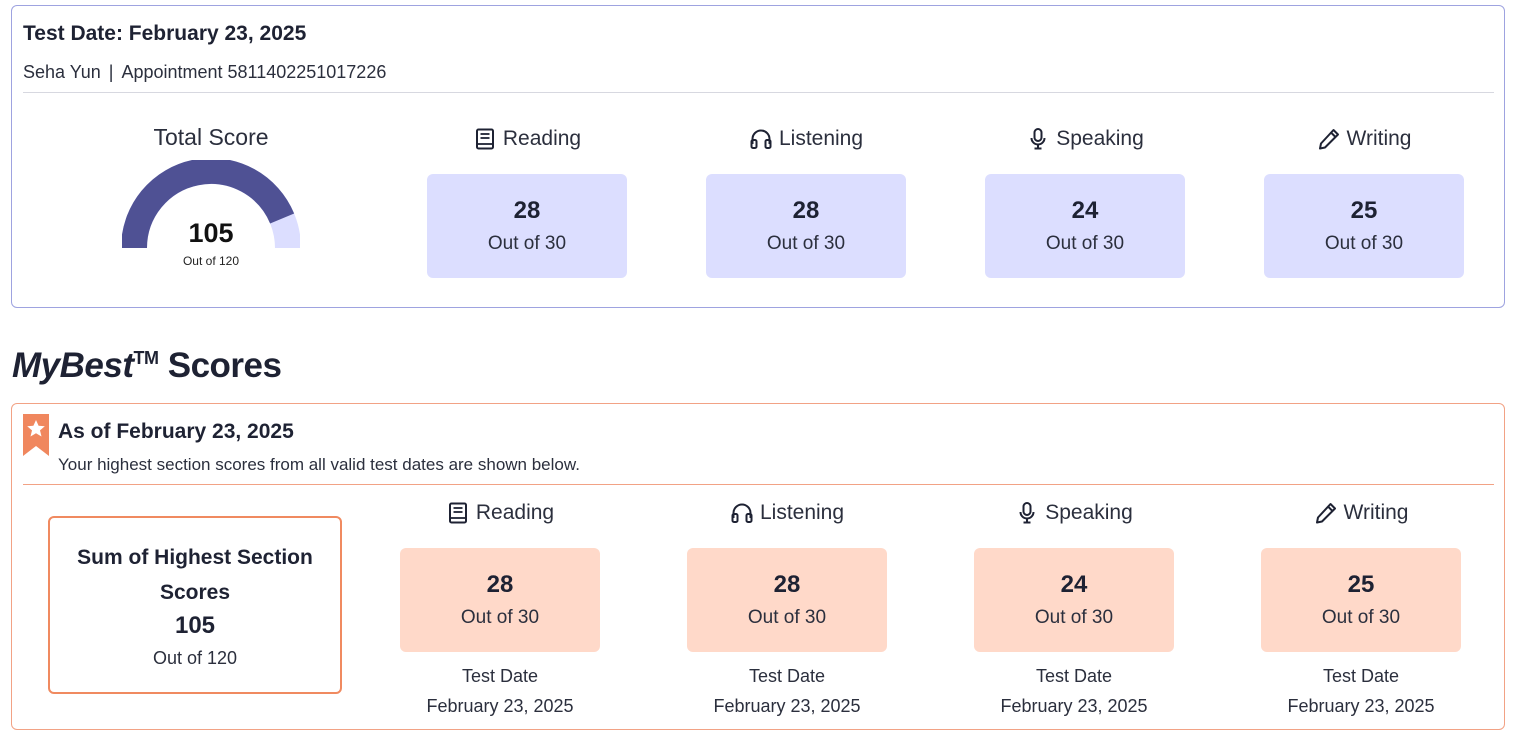 This screenshot has height=734, width=1531. Describe the element at coordinates (211, 233) in the screenshot. I see `total-score-value: 105` at that location.